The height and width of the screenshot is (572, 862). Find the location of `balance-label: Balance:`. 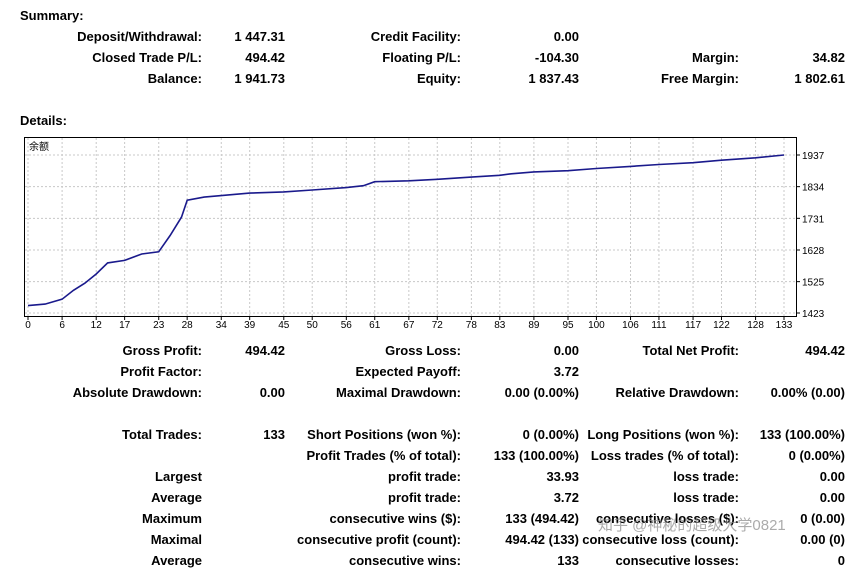

balance-label: Balance: is located at coordinates (174, 78).